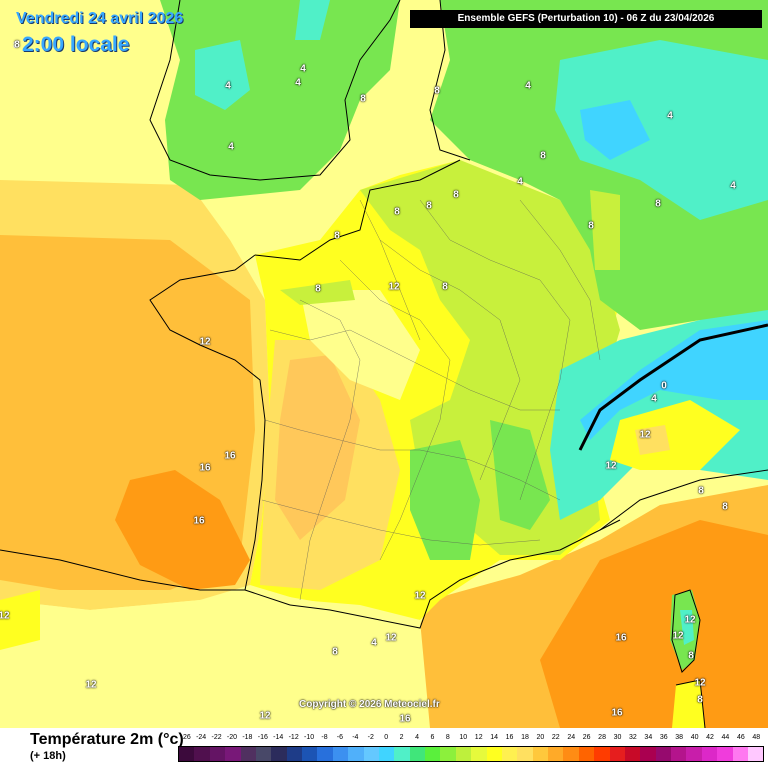  I want to click on color-scale-tick: -14, so click(278, 737).